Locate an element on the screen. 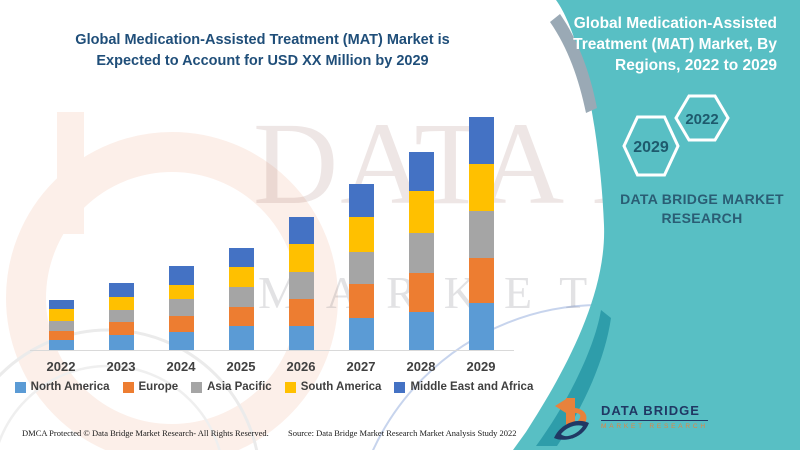  dbmr-logo: DATA BRIDGE MARKET RESEARCH is located at coordinates (647, 419).